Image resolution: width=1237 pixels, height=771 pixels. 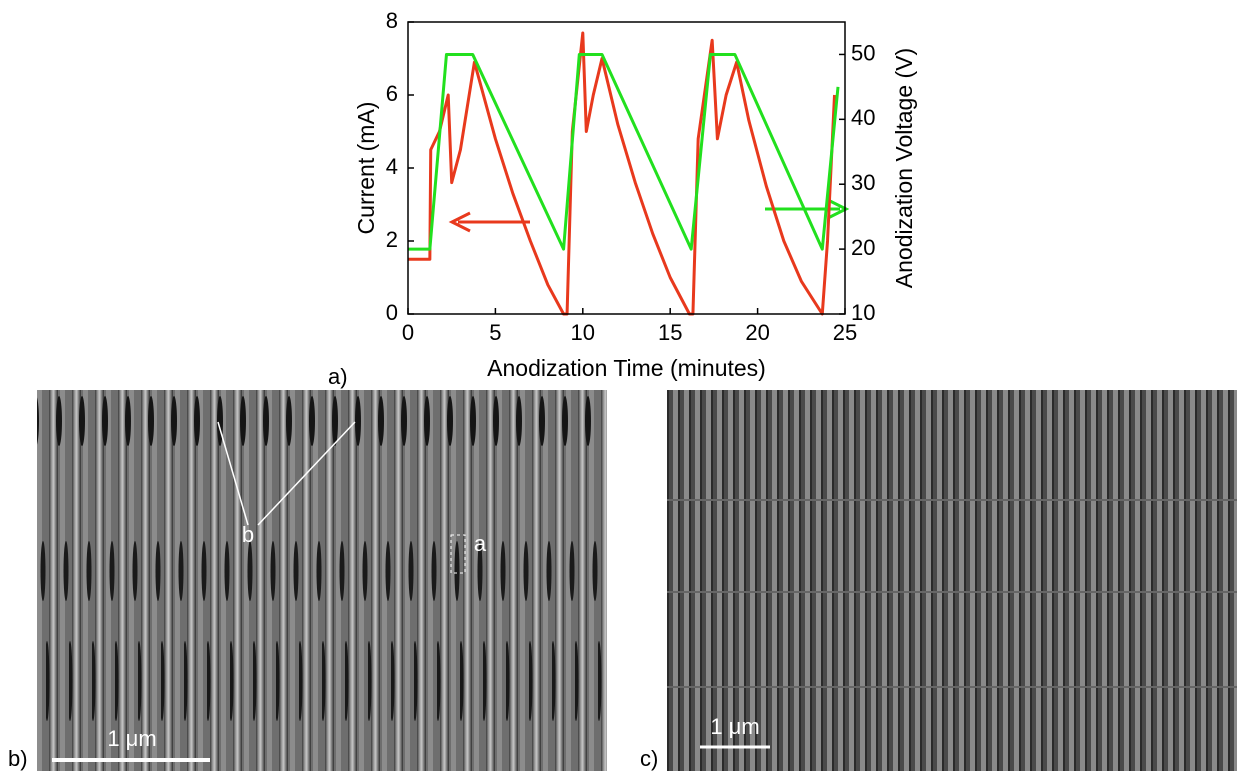 I want to click on y2-tick-label: 10, so click(x=863, y=312).